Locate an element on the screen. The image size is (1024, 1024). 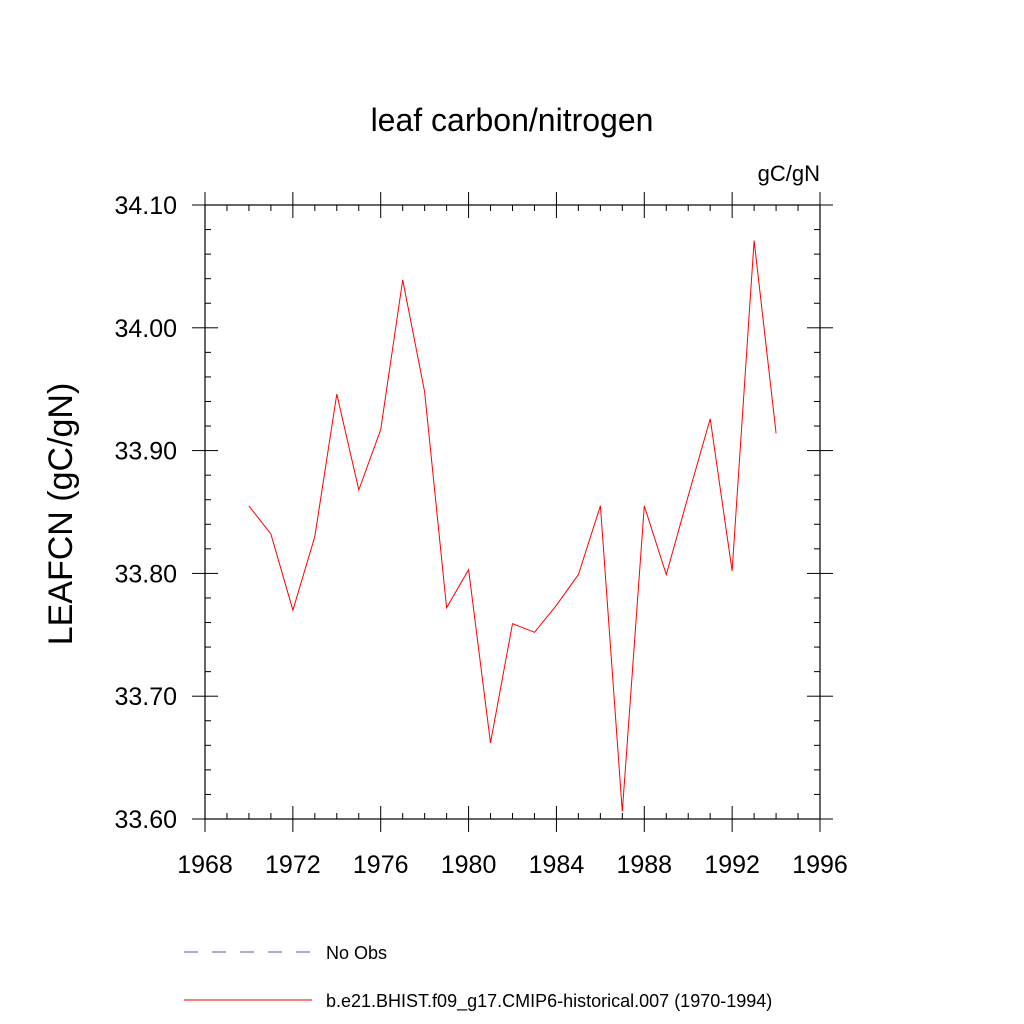
x-tick-label: 1992 is located at coordinates (732, 865).